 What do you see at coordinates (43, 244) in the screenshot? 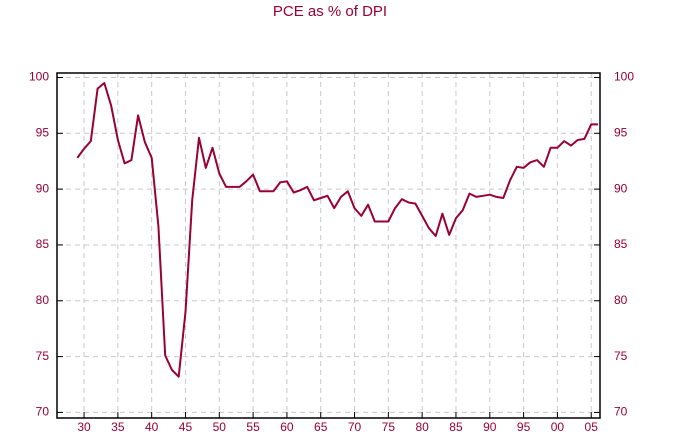
I see `y-tick-label: 85` at bounding box center [43, 244].